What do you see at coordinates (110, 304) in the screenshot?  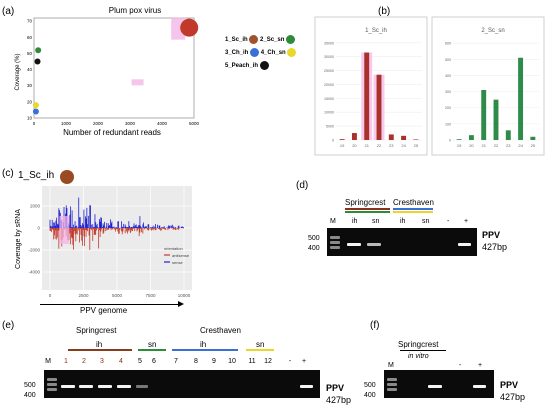 I see `genome-arrow` at bounding box center [110, 304].